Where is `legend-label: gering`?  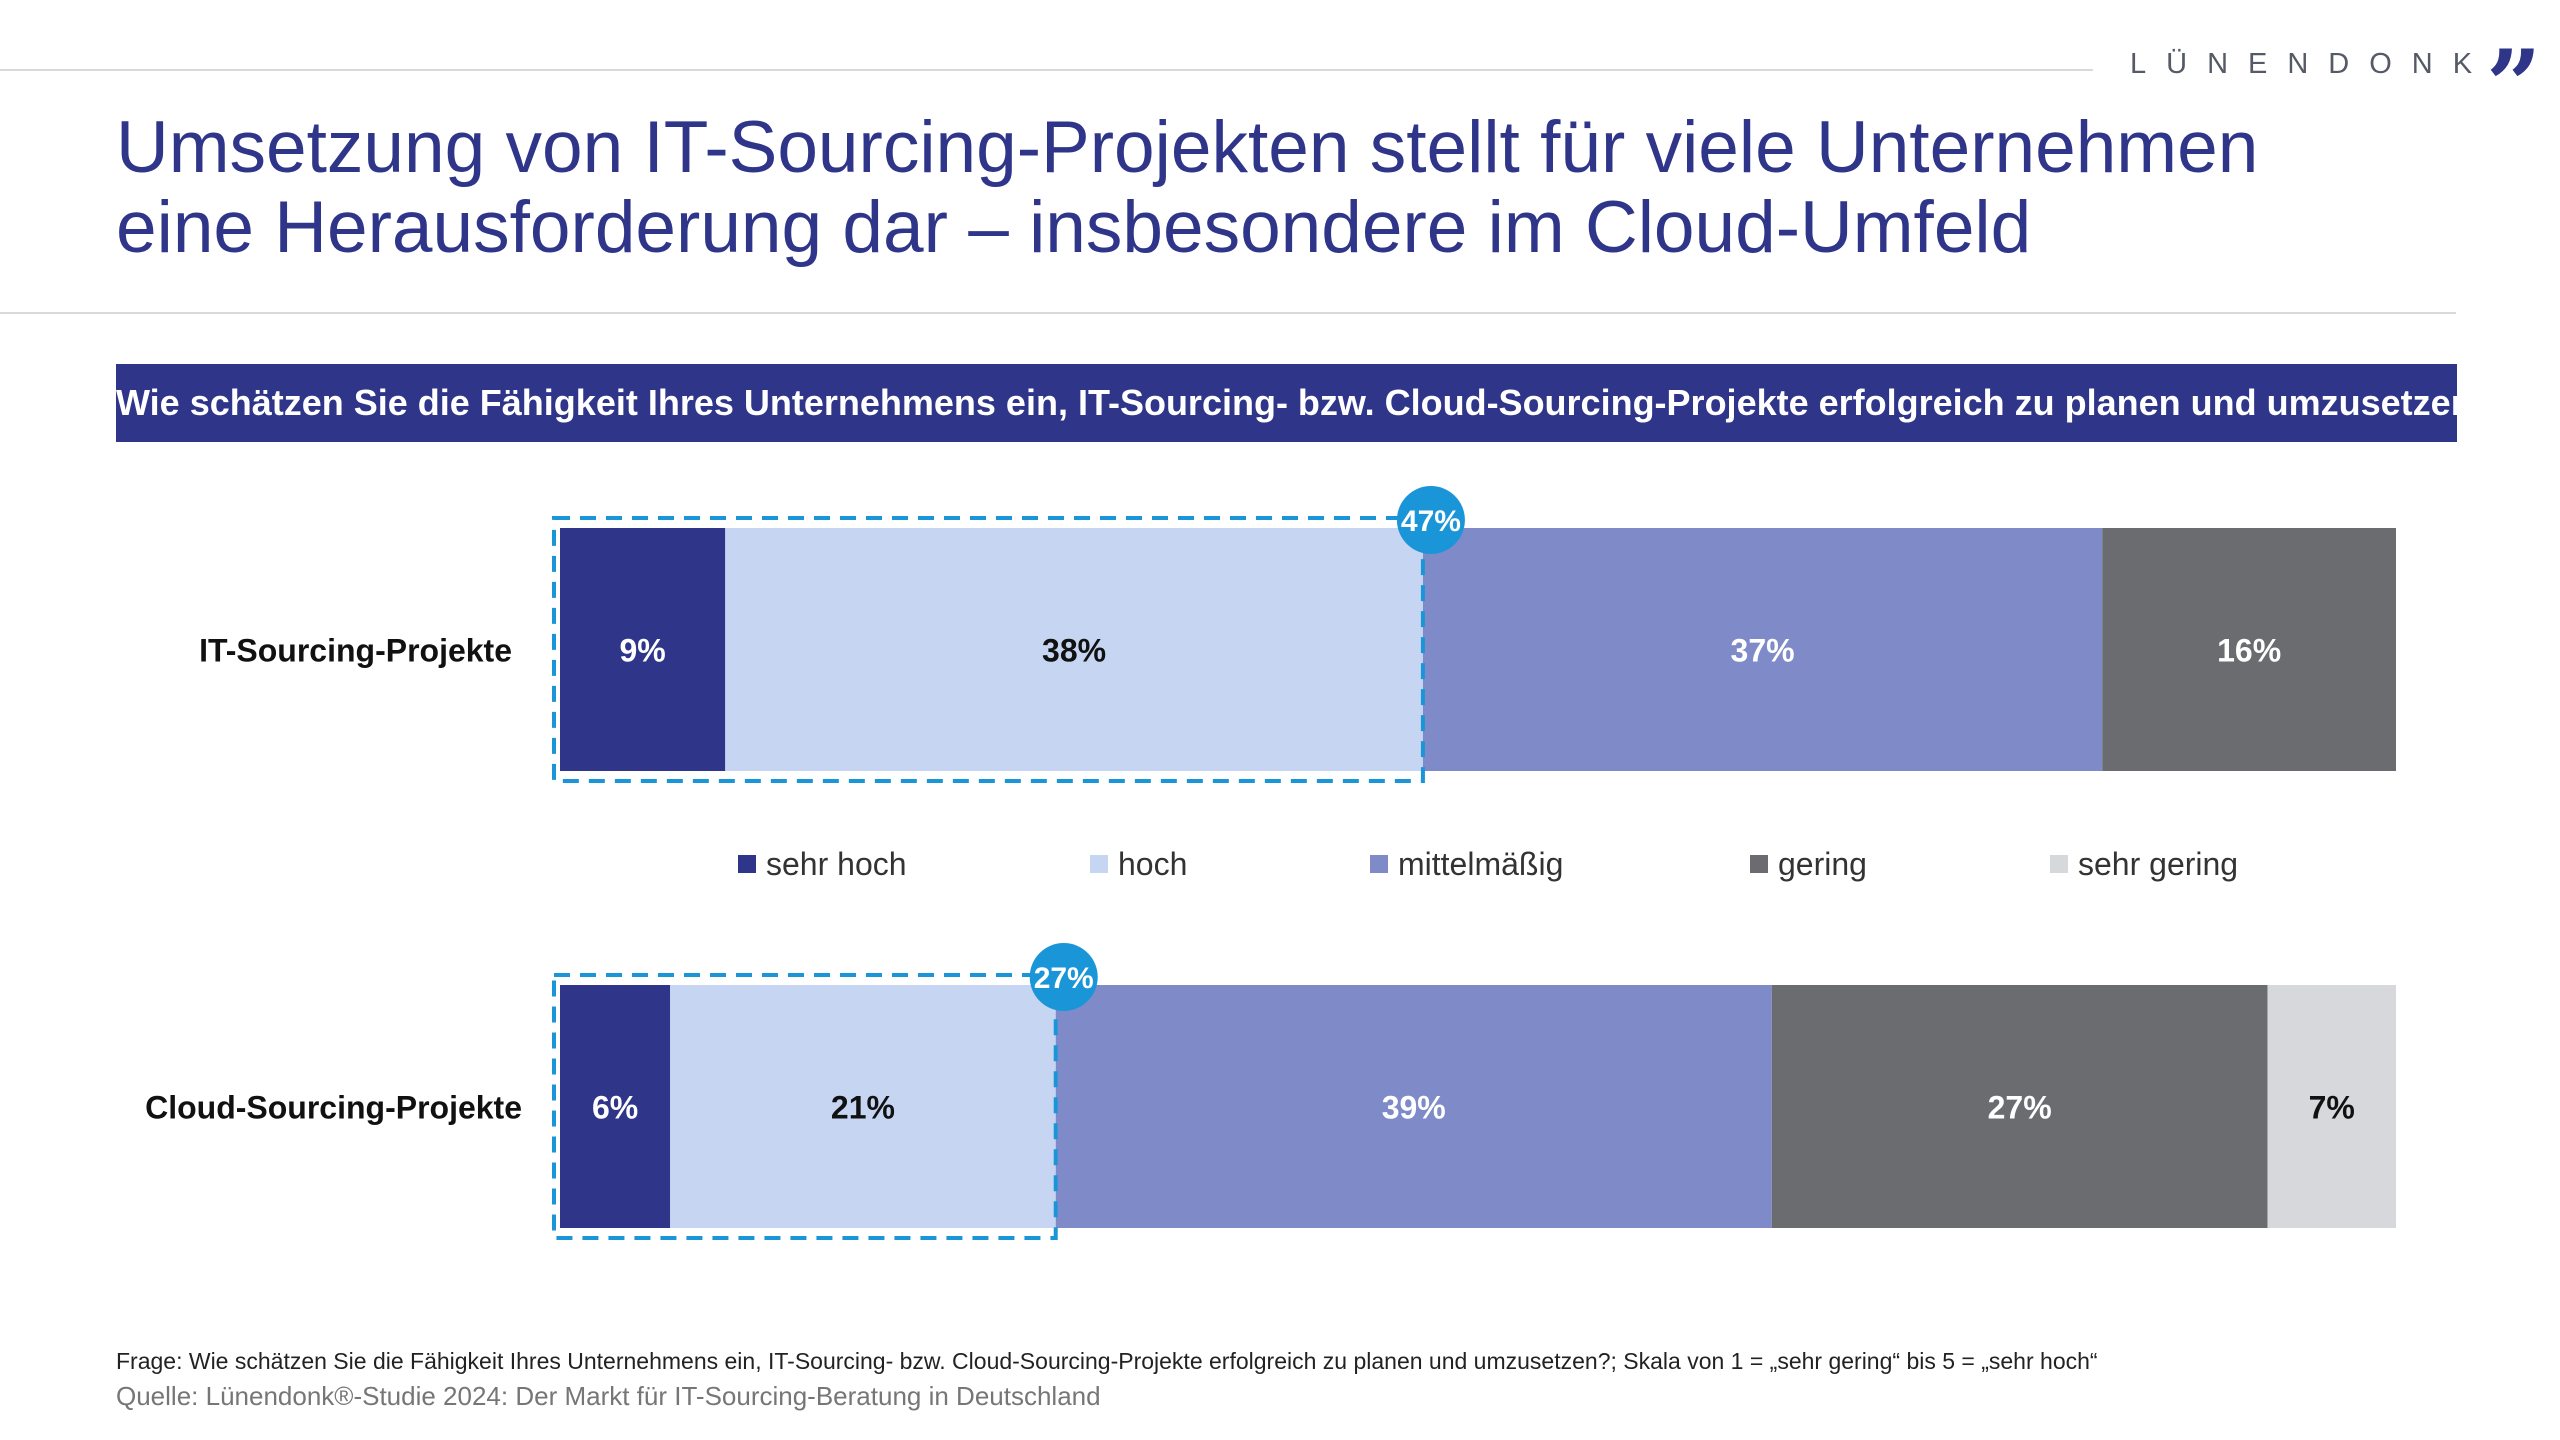
legend-label: gering is located at coordinates (1822, 864).